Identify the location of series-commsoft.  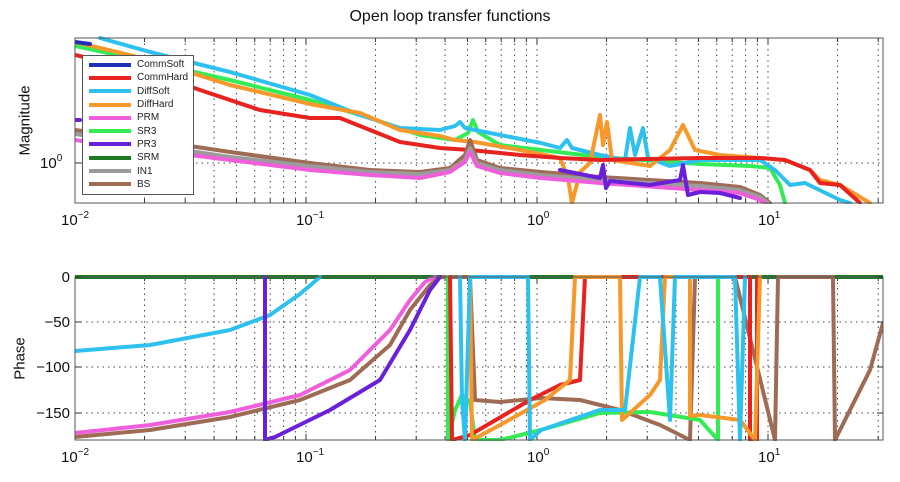
(83, 43).